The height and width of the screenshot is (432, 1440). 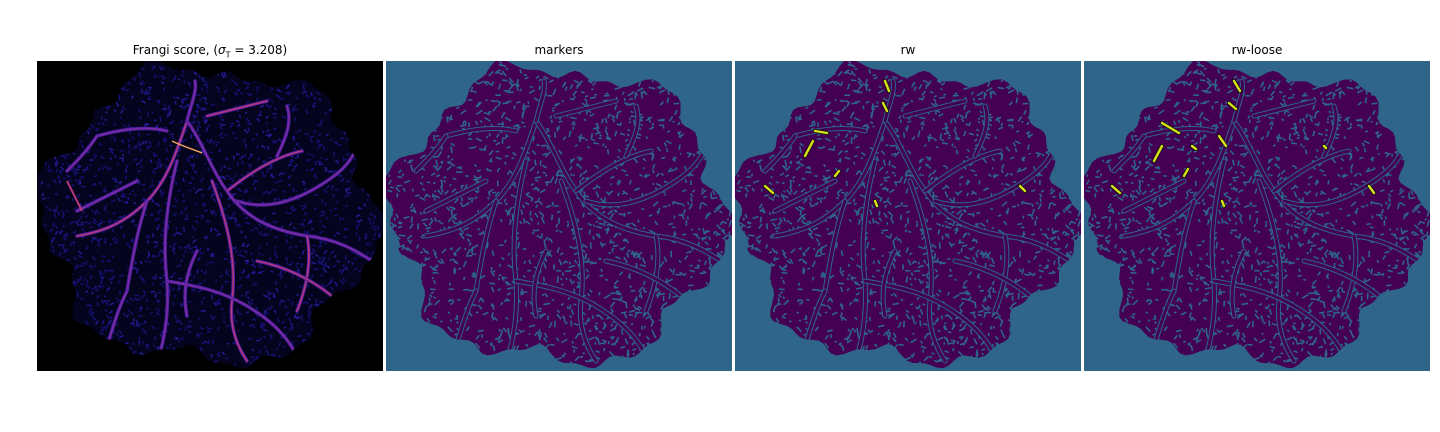 What do you see at coordinates (222, 50) in the screenshot?
I see `title-sigma: σ` at bounding box center [222, 50].